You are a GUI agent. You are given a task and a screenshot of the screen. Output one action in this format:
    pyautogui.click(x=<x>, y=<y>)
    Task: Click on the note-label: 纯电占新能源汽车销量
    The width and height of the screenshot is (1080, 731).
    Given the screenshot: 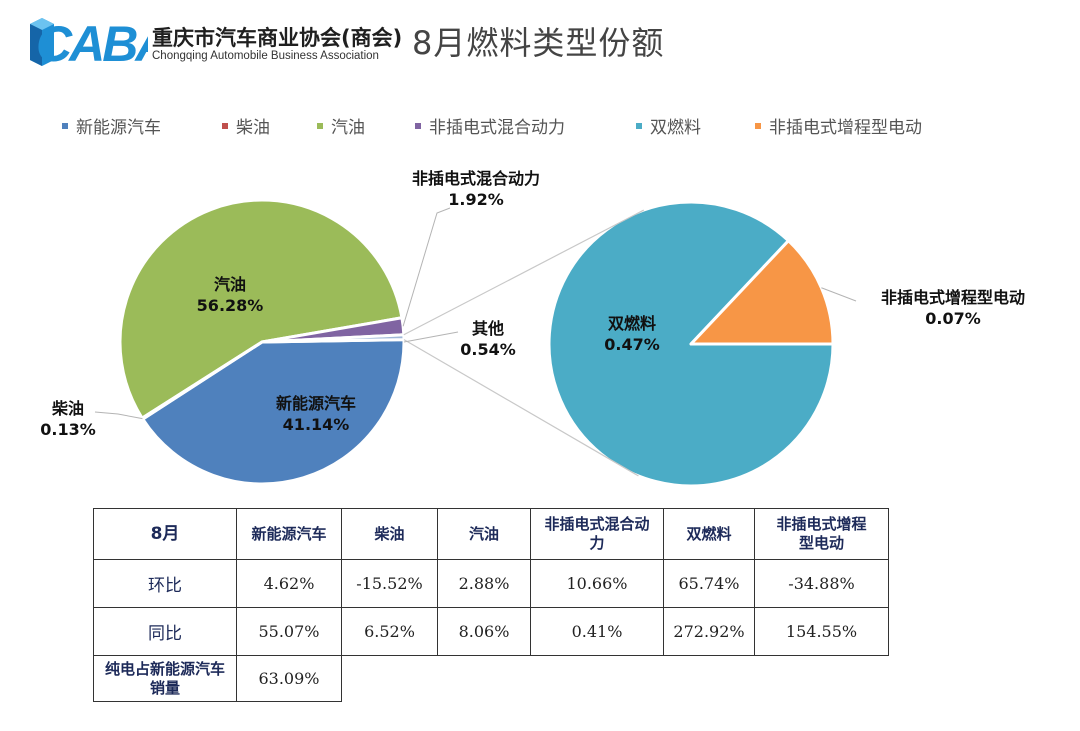 What is the action you would take?
    pyautogui.click(x=165, y=678)
    